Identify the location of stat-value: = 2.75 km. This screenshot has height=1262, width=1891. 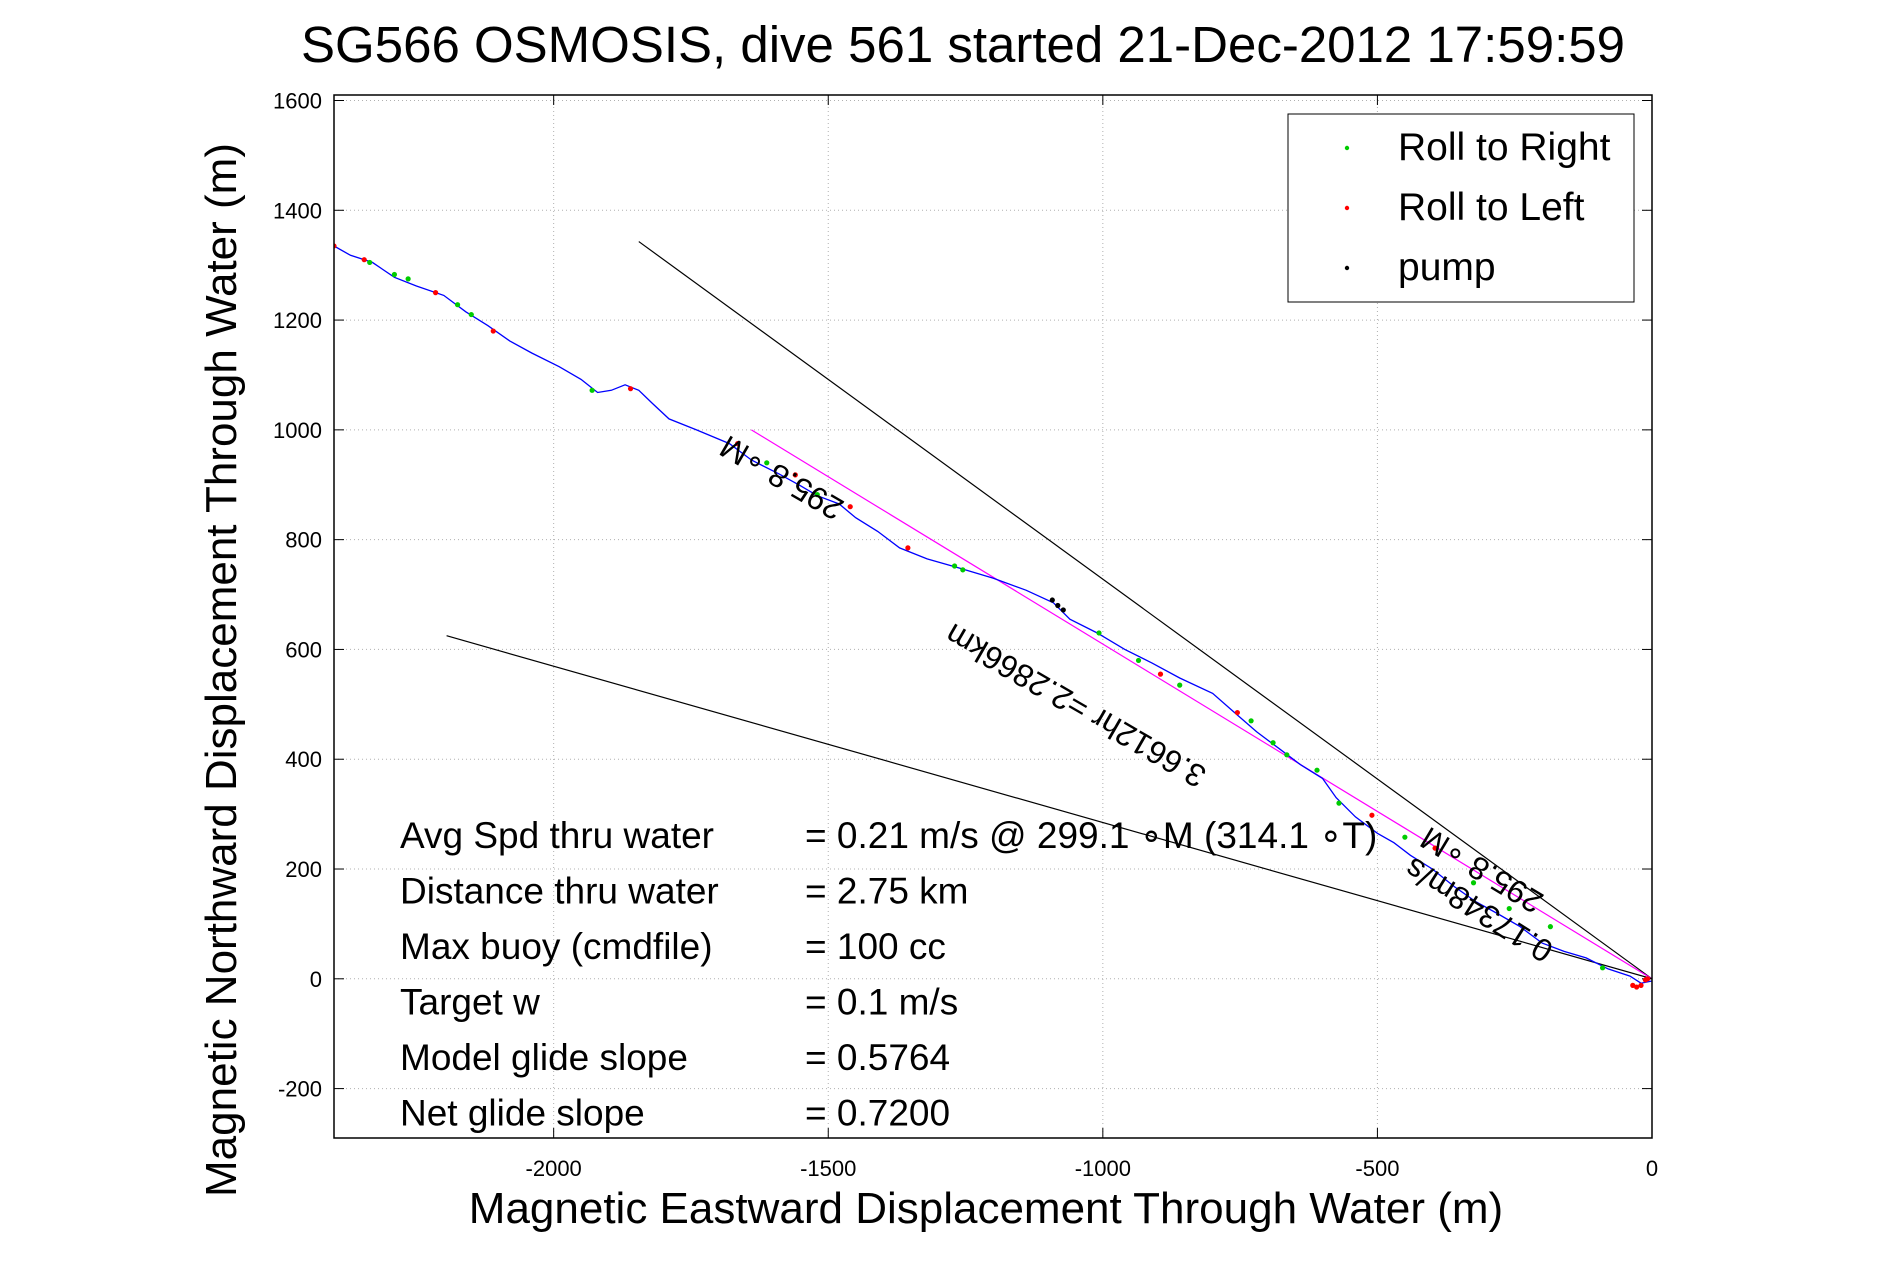
(887, 891).